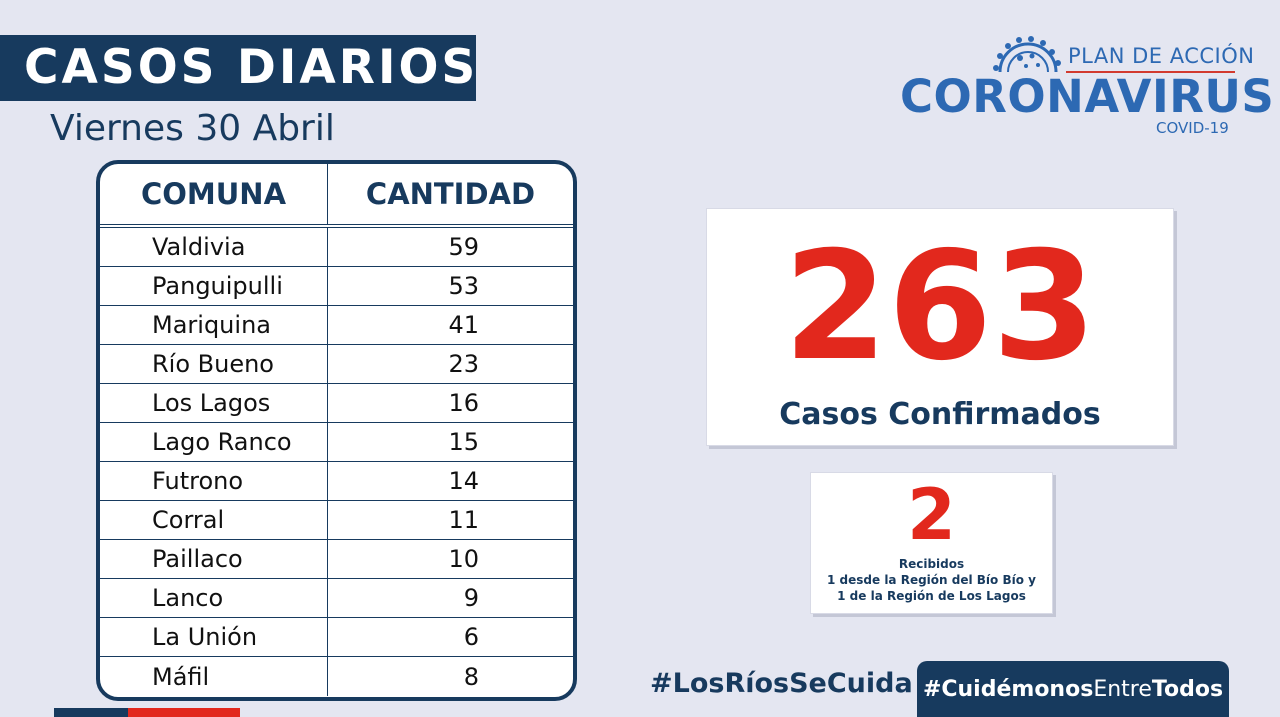 The height and width of the screenshot is (717, 1280). Describe the element at coordinates (1008, 689) in the screenshot. I see `hashtag-part-1: #Cuidémonos` at that location.